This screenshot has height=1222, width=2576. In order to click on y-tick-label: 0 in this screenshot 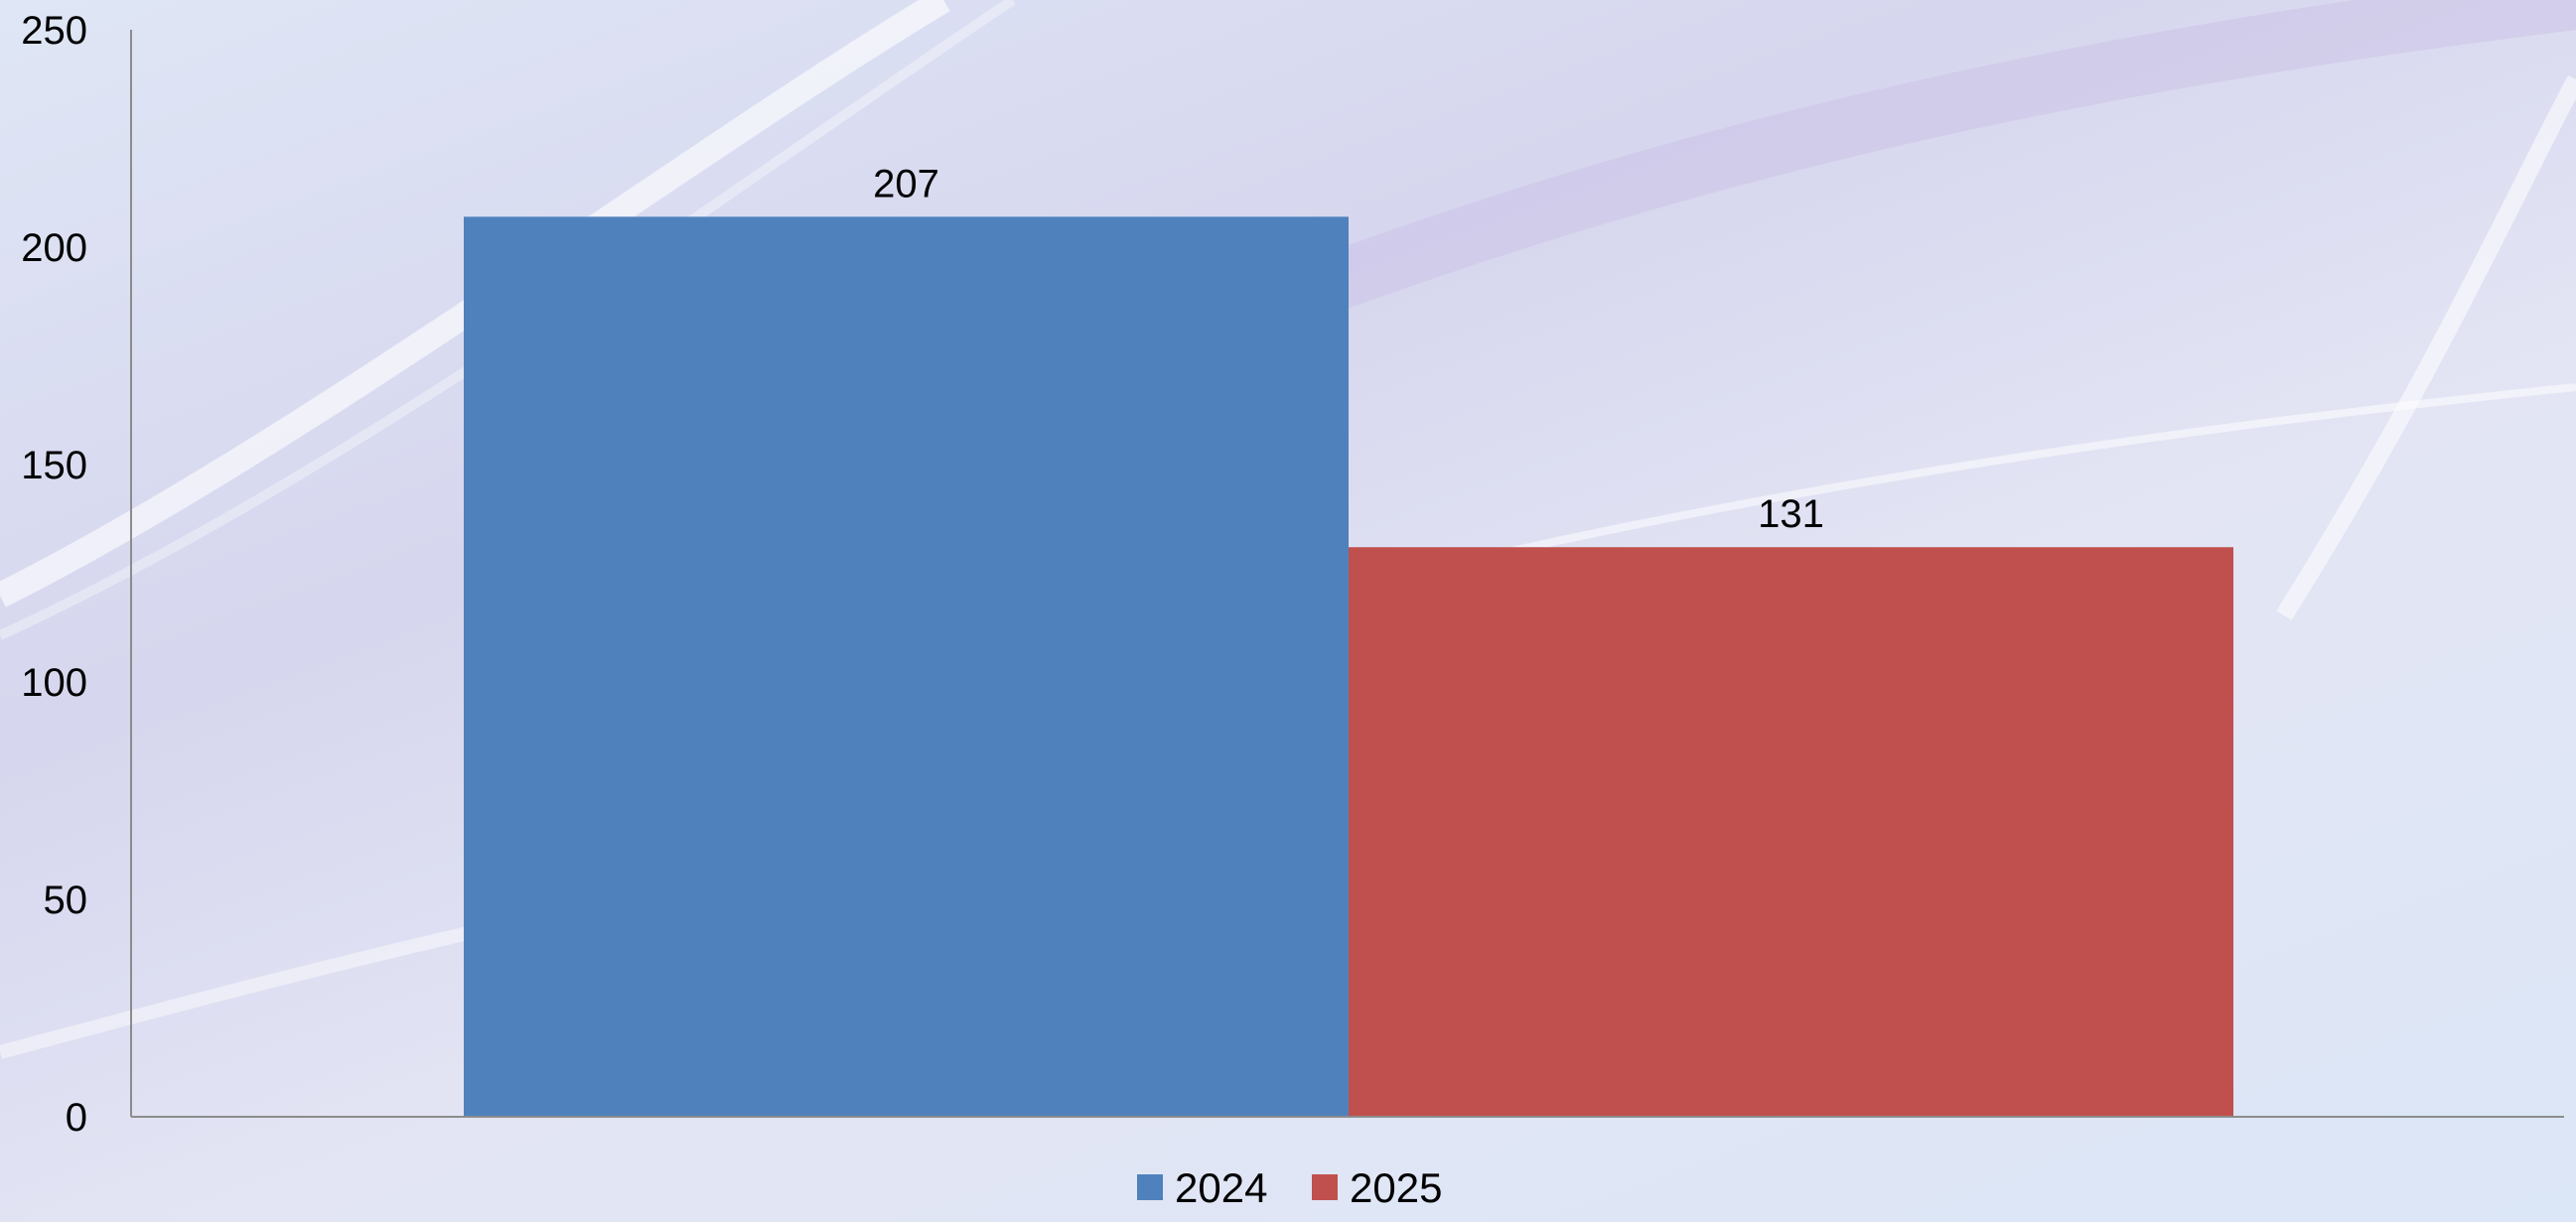, I will do `click(77, 1118)`.